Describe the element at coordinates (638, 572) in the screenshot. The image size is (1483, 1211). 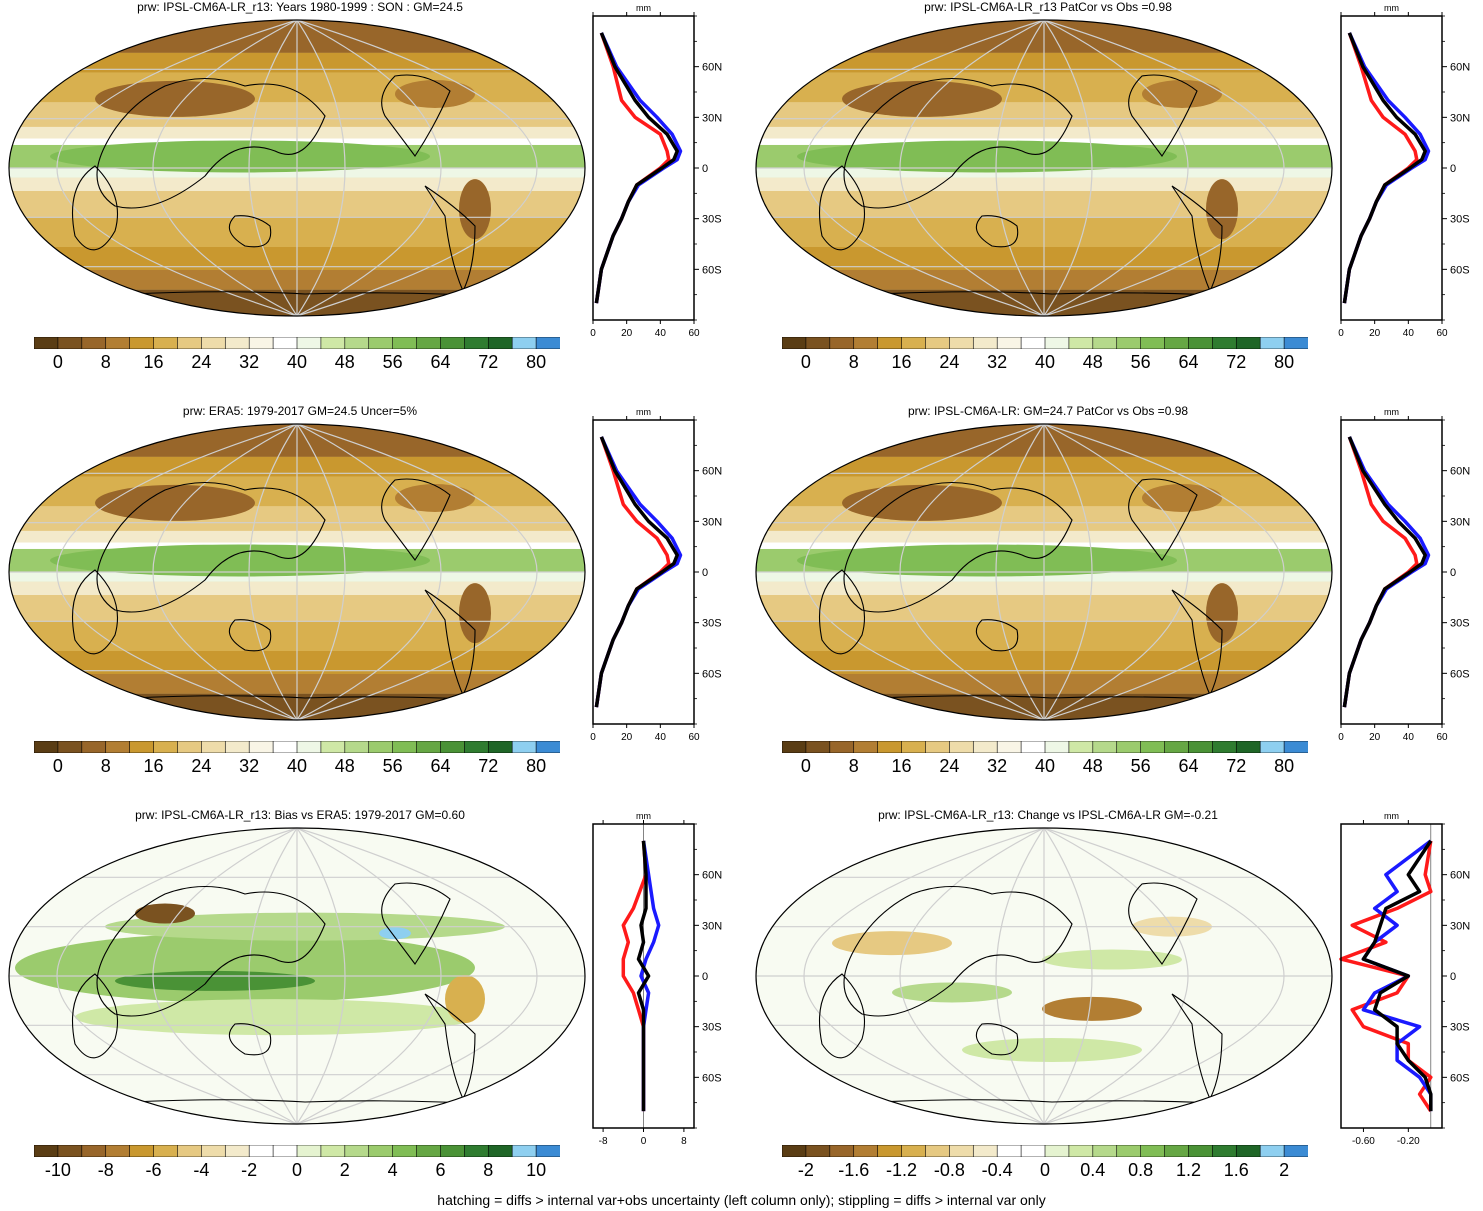
I see `zonal-series-blue` at that location.